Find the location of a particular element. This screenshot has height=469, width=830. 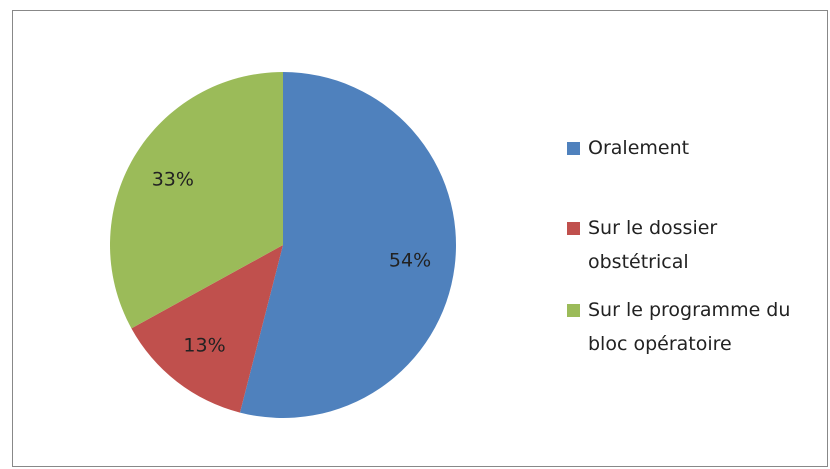

legend-label: Sur le dossier obstétrical is located at coordinates (653, 245).